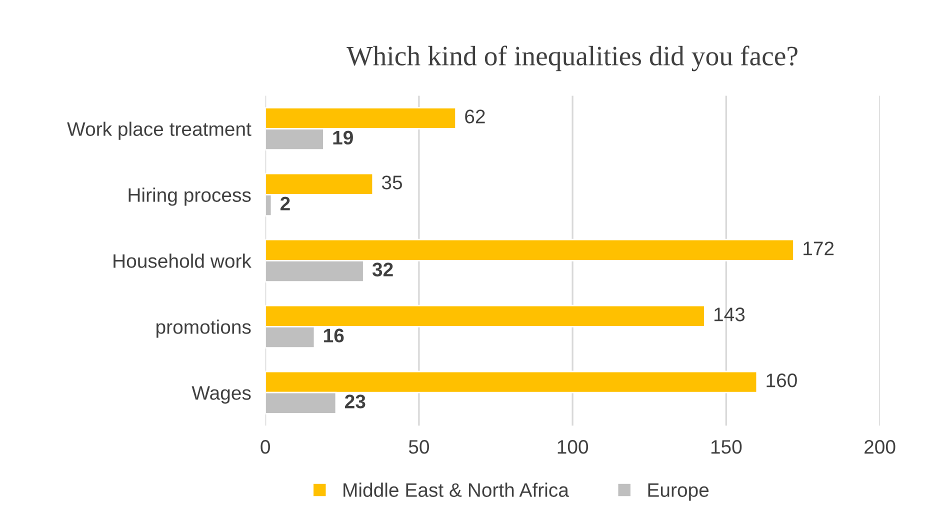  Describe the element at coordinates (419, 447) in the screenshot. I see `x-tick-label: 50` at that location.